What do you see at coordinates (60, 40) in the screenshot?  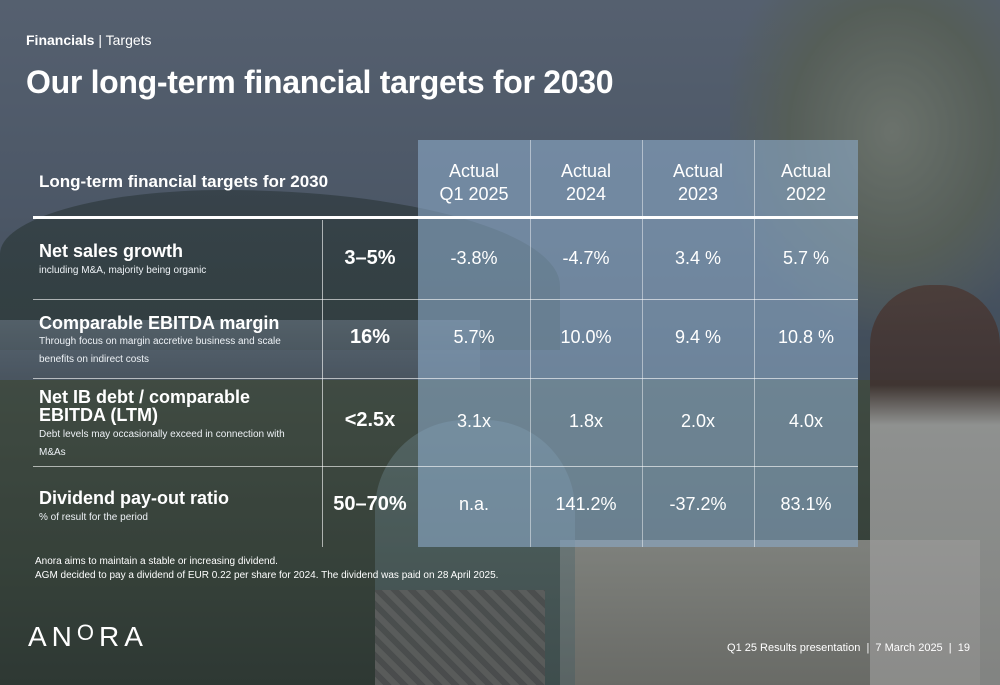 I see `breadcrumb-section: Financials` at bounding box center [60, 40].